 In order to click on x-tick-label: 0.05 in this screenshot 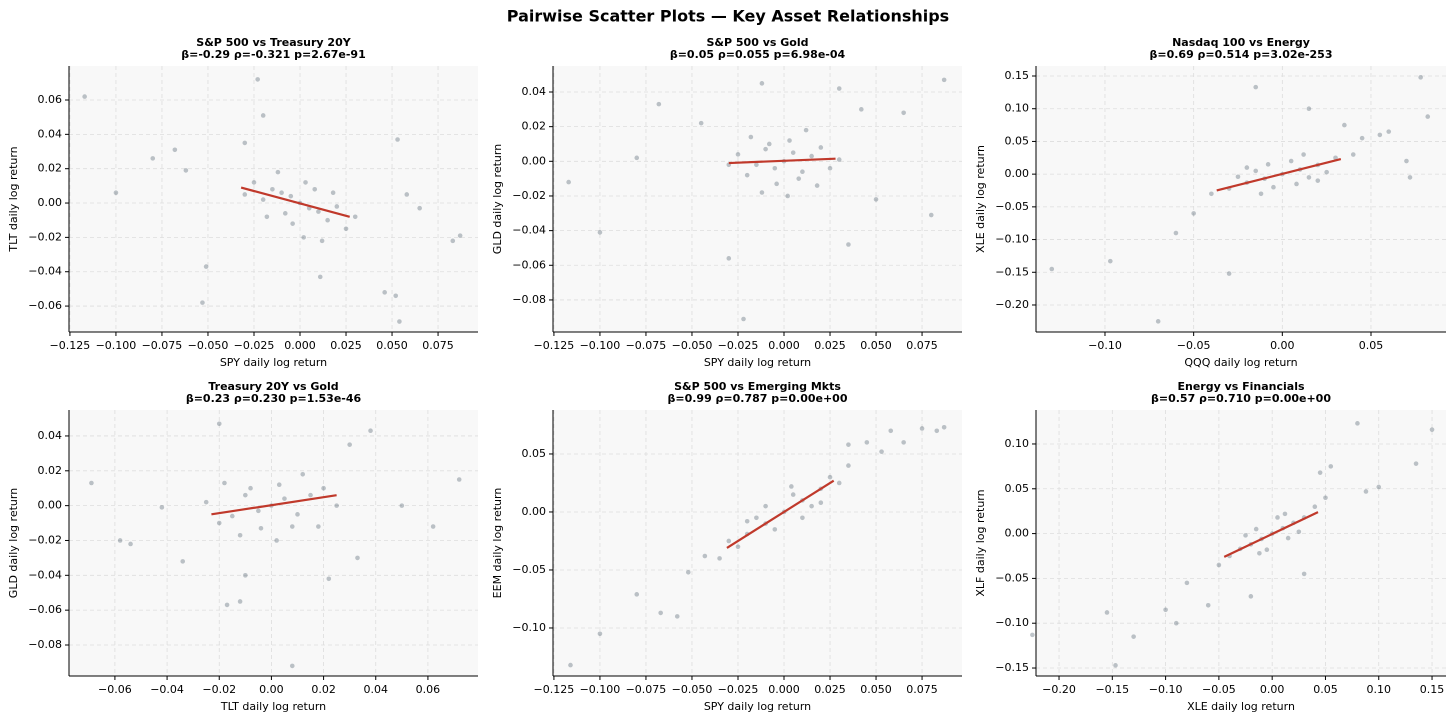, I will do `click(1371, 345)`.